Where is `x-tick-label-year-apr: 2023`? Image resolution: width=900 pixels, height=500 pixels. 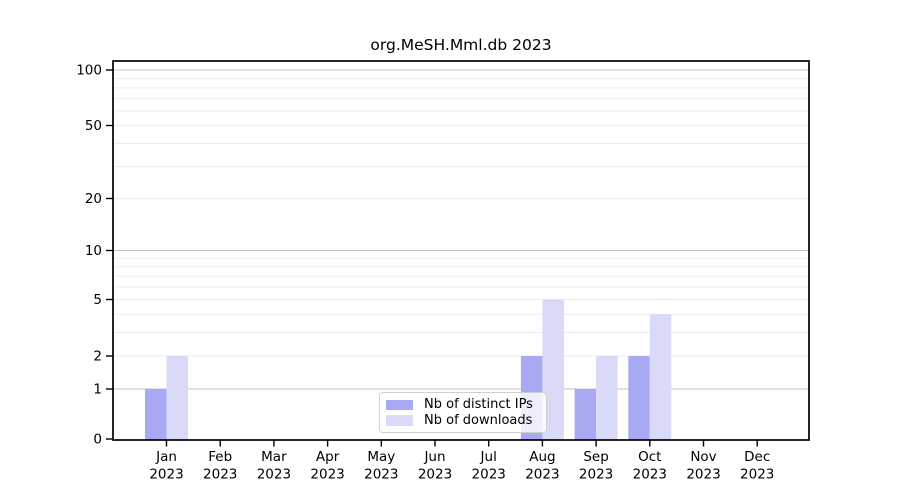
x-tick-label-year-apr: 2023 is located at coordinates (327, 475).